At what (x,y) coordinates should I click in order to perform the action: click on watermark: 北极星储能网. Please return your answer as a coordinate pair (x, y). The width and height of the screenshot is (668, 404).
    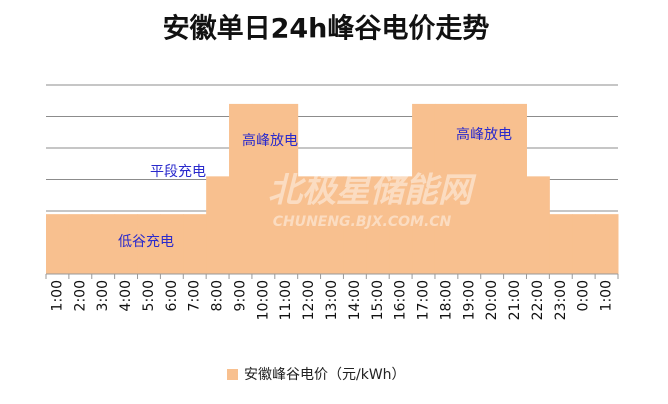
    Looking at the image, I should click on (372, 191).